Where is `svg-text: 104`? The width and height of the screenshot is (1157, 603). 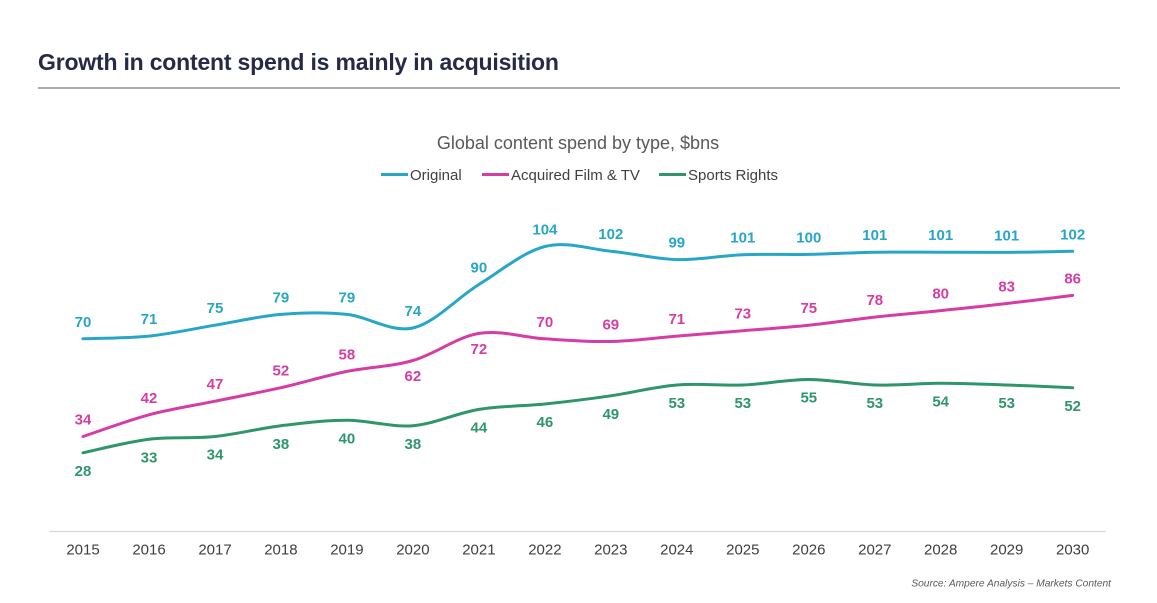
svg-text: 104 is located at coordinates (545, 230).